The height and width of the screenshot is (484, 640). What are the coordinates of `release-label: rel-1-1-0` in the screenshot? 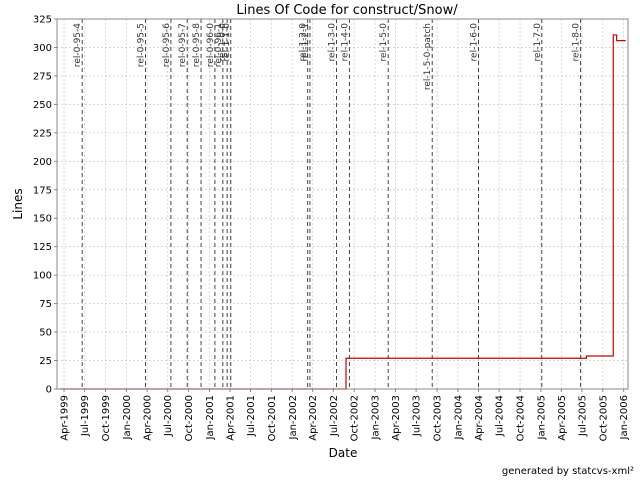 It's located at (227, 42).